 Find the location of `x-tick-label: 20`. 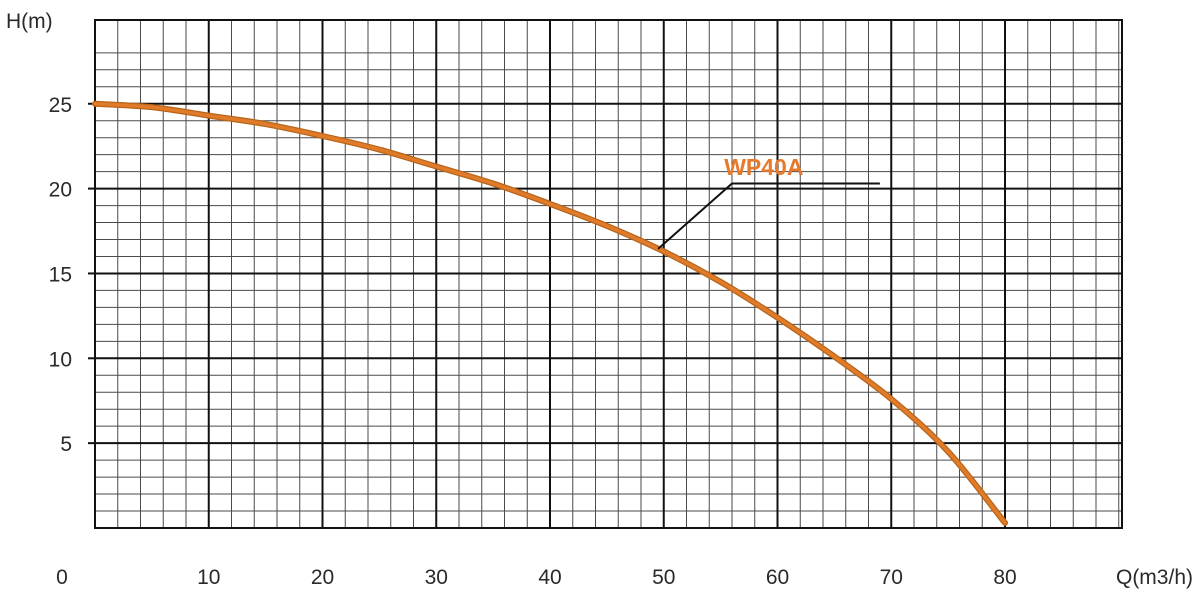

x-tick-label: 20 is located at coordinates (322, 577).